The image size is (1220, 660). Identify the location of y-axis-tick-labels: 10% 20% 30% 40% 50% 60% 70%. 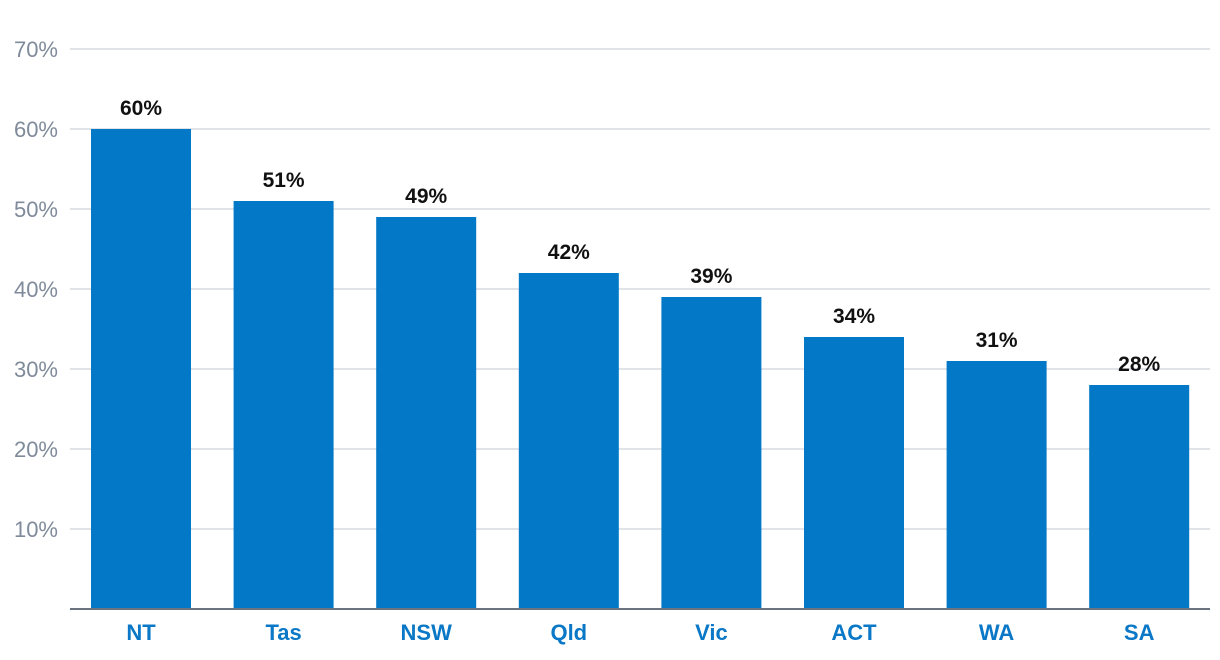
(36, 289).